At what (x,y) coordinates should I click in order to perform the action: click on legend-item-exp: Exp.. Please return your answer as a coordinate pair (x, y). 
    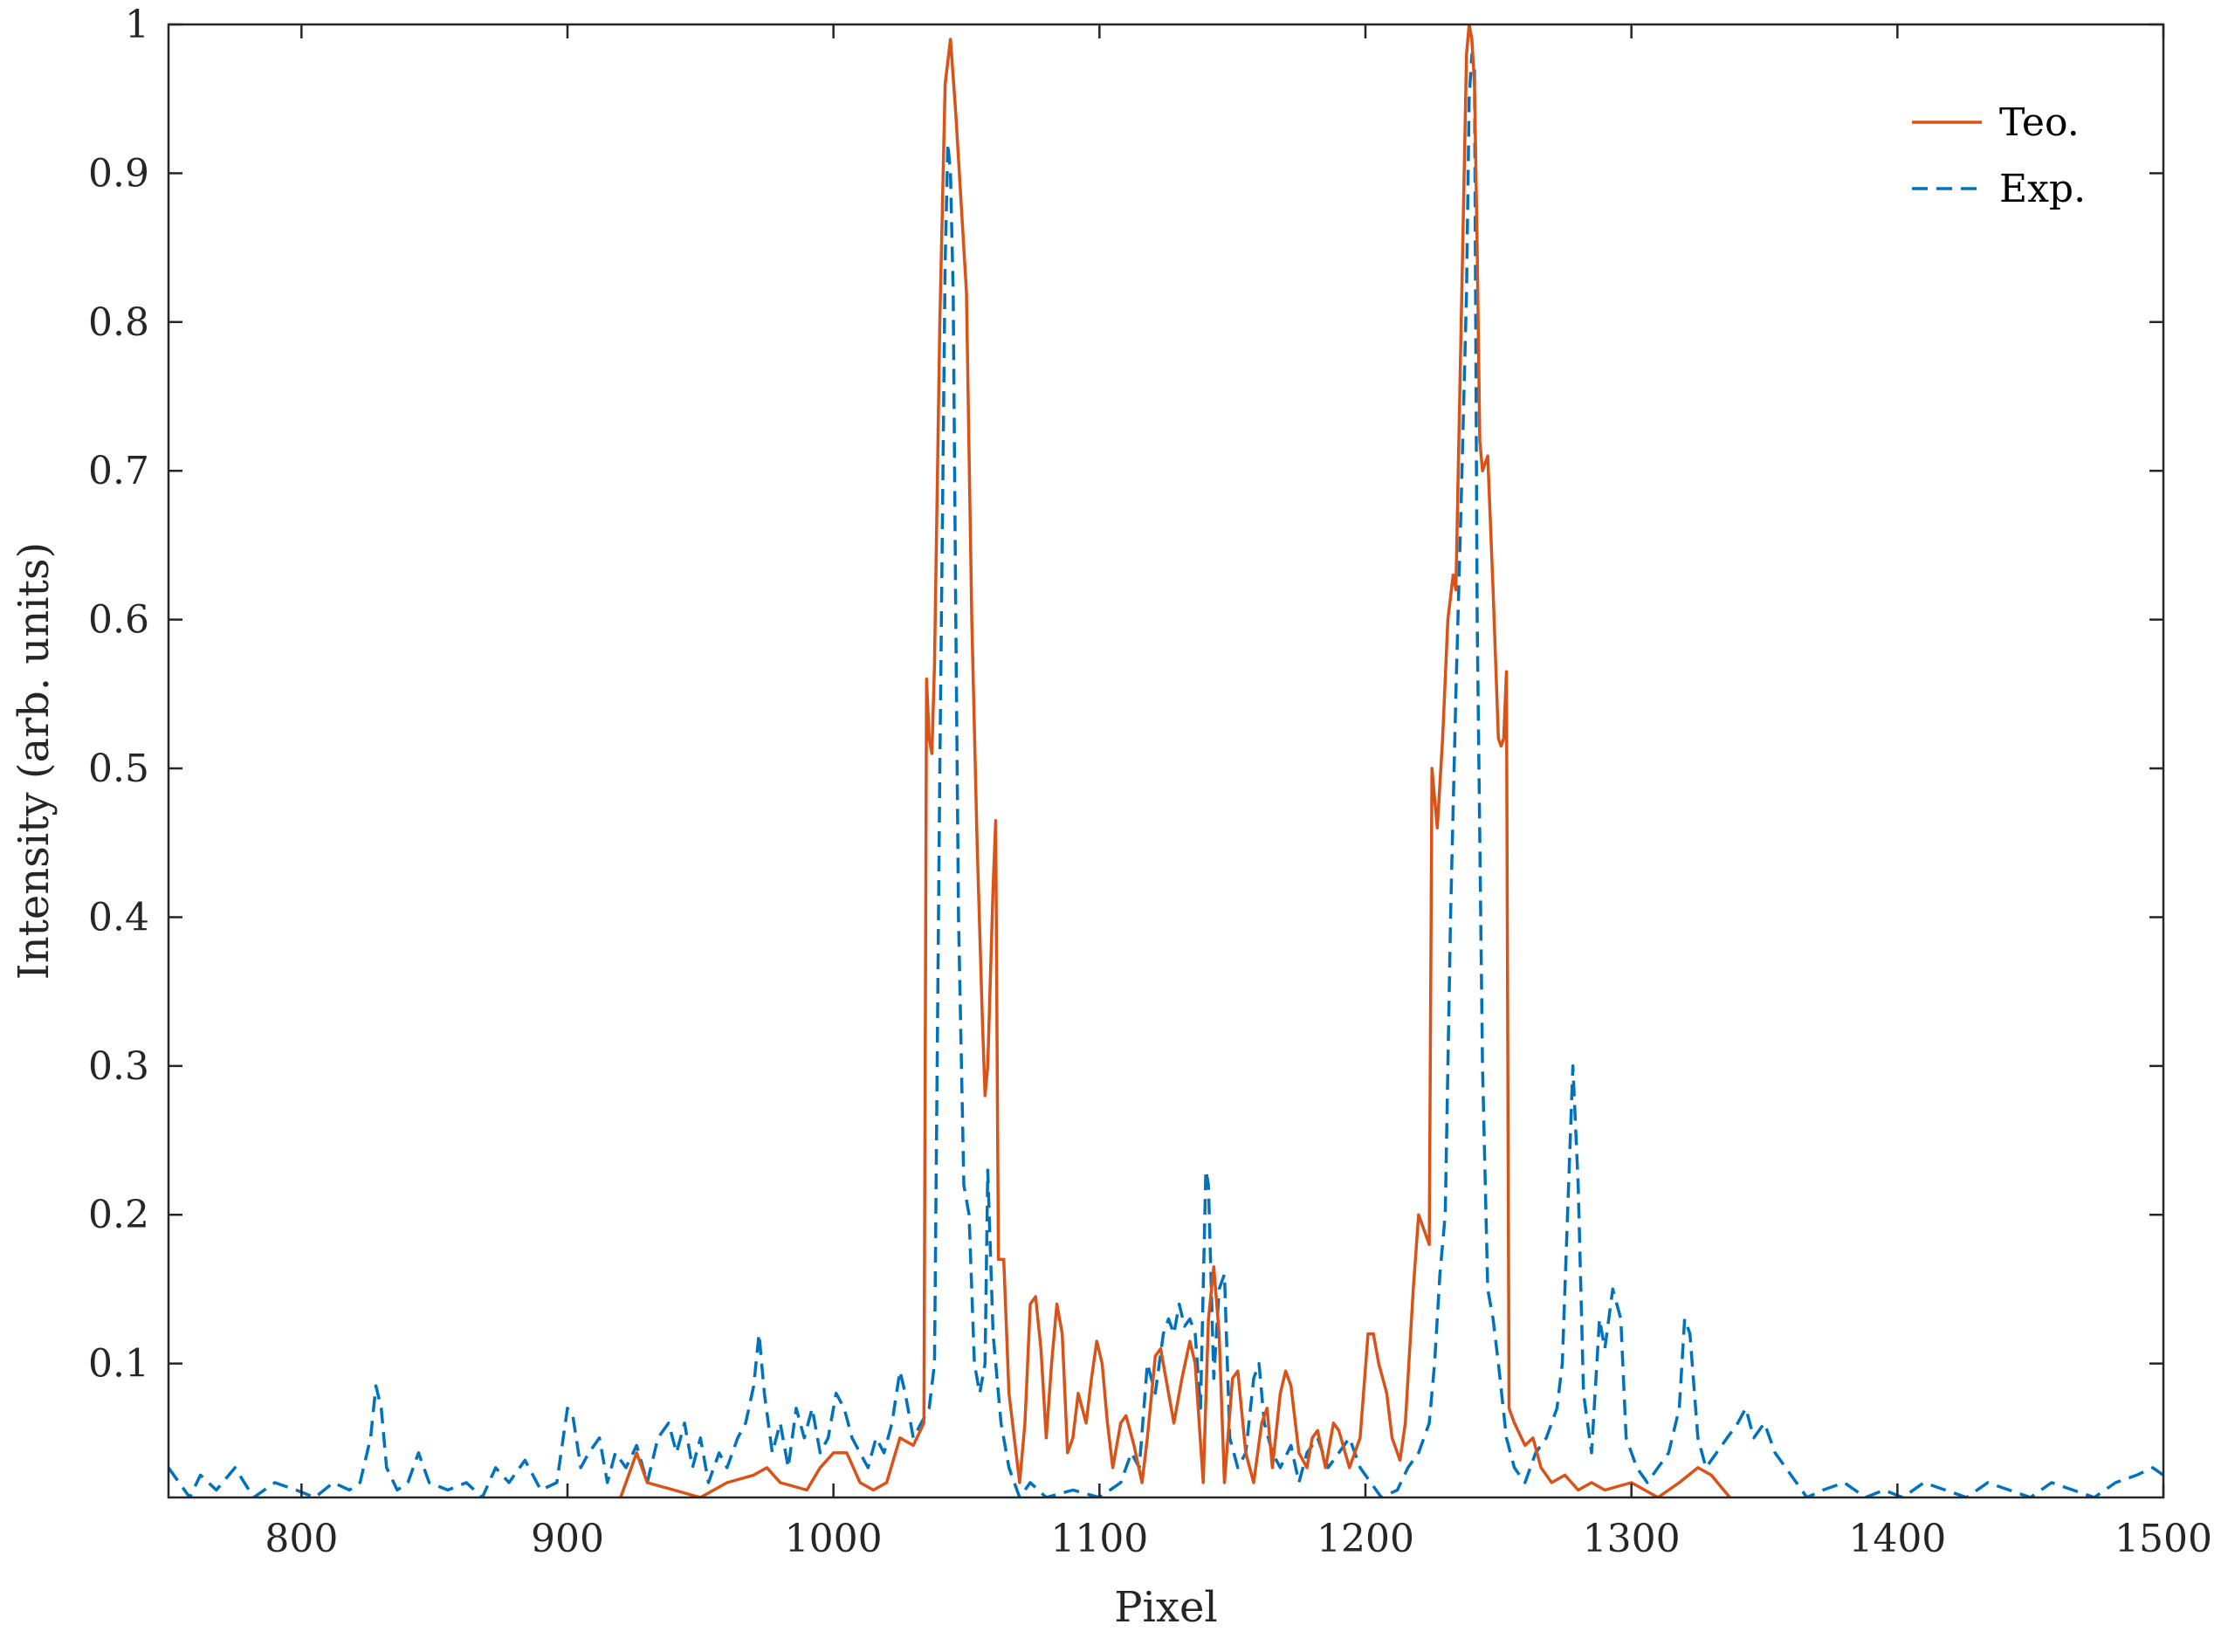
    Looking at the image, I should click on (1999, 189).